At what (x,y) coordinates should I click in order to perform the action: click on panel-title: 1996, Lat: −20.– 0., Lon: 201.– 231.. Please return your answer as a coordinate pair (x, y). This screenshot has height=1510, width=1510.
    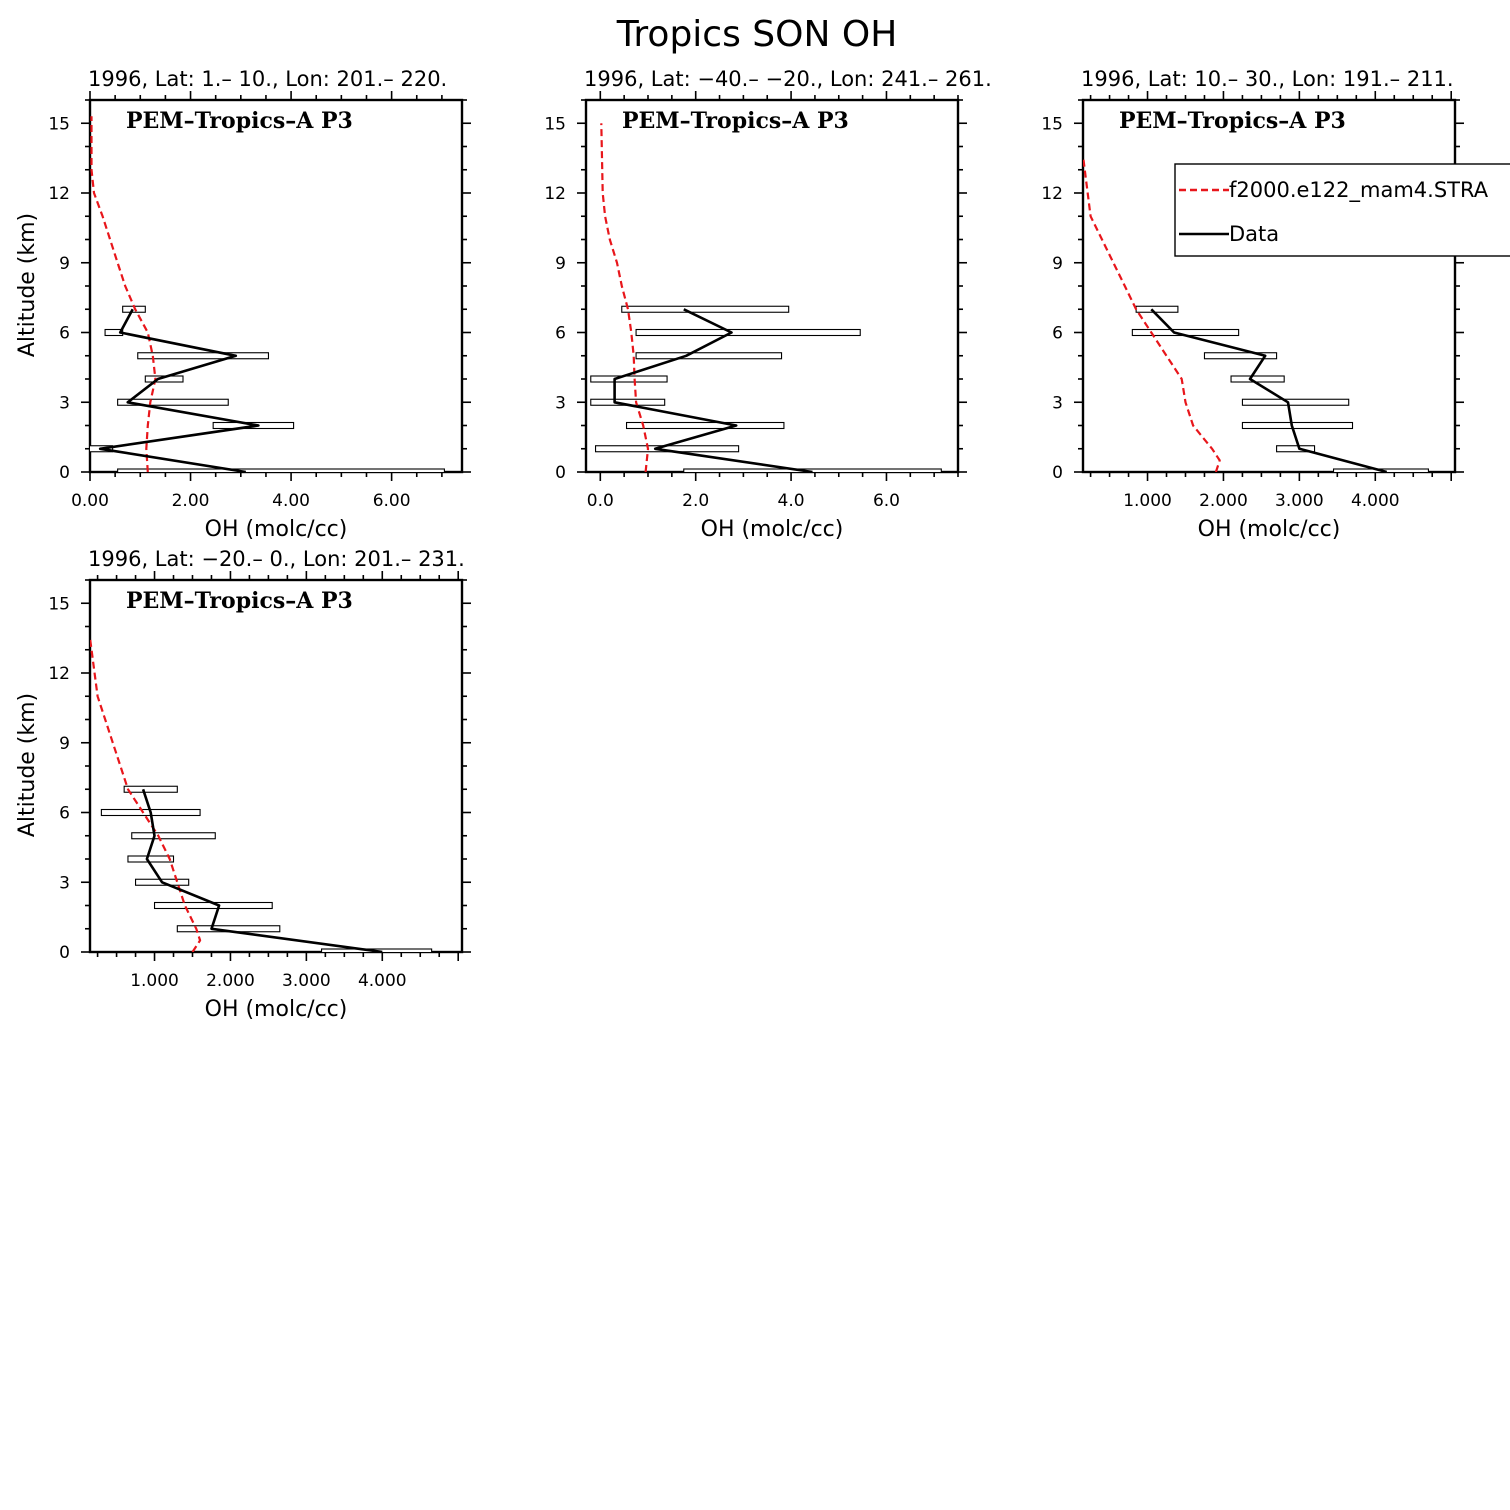
    Looking at the image, I should click on (276, 559).